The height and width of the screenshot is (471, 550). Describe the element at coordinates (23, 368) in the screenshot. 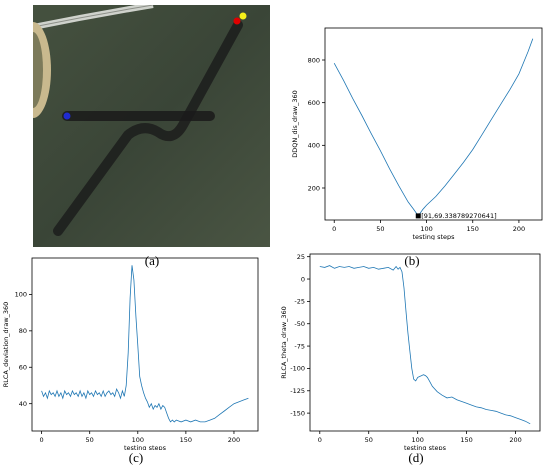

I see `y-tick-label: 60` at that location.